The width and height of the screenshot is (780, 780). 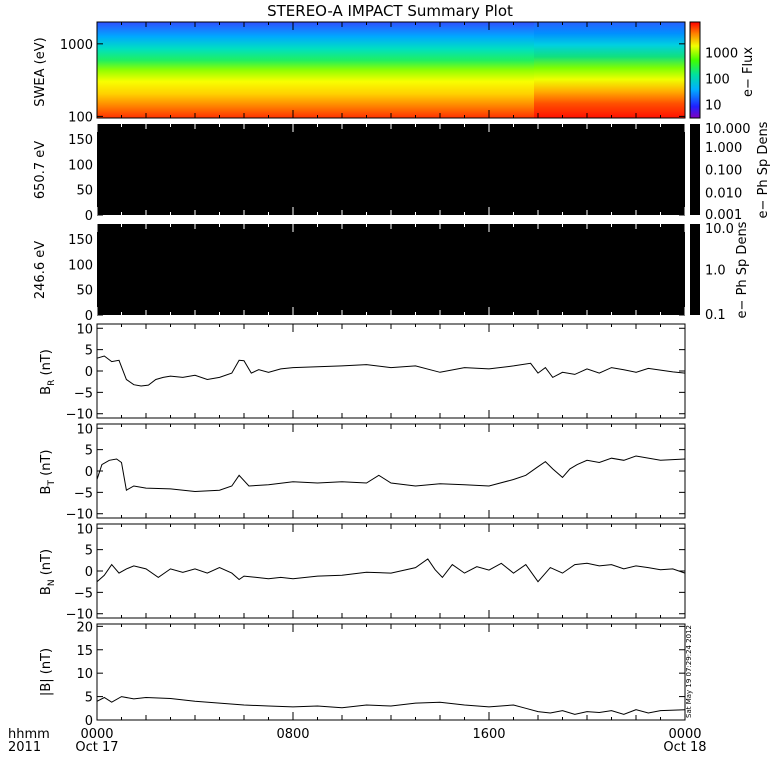 What do you see at coordinates (695, 169) in the screenshot?
I see `pad-650-colorbar` at bounding box center [695, 169].